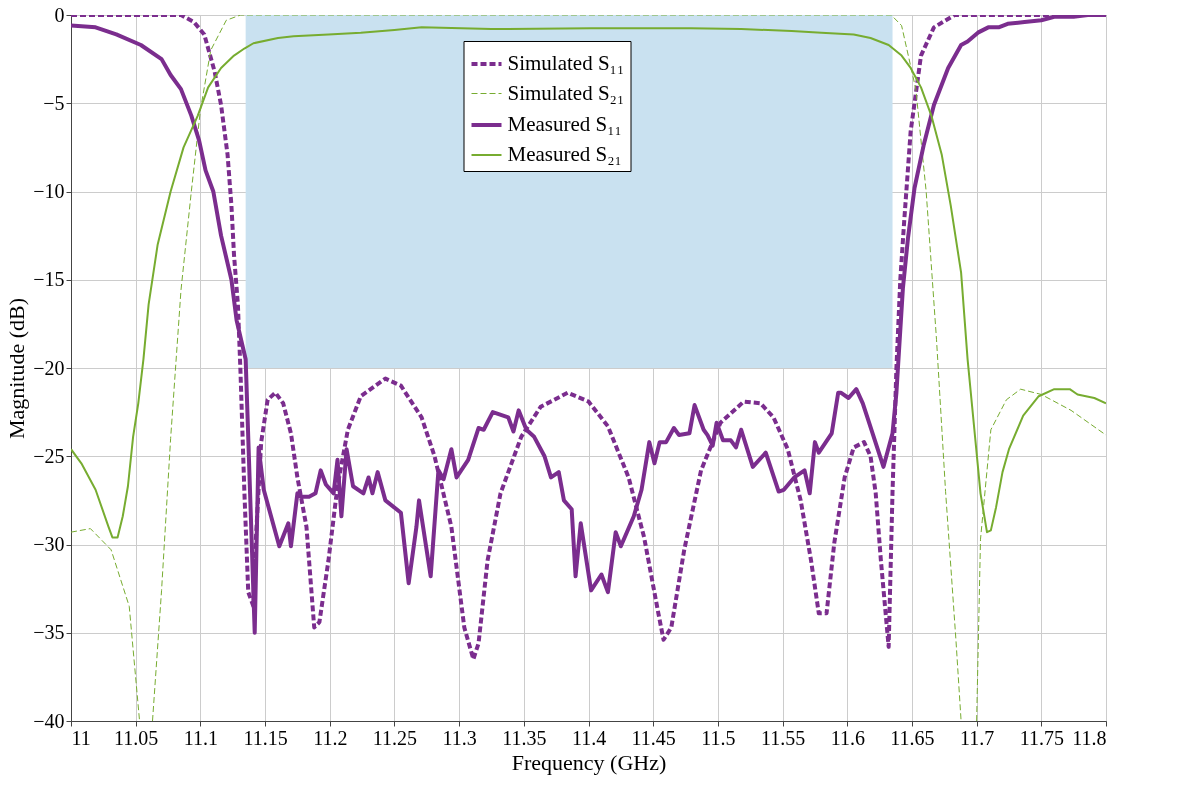 The height and width of the screenshot is (812, 1194). What do you see at coordinates (49, 367) in the screenshot?
I see `y-tick-label: −20` at bounding box center [49, 367].